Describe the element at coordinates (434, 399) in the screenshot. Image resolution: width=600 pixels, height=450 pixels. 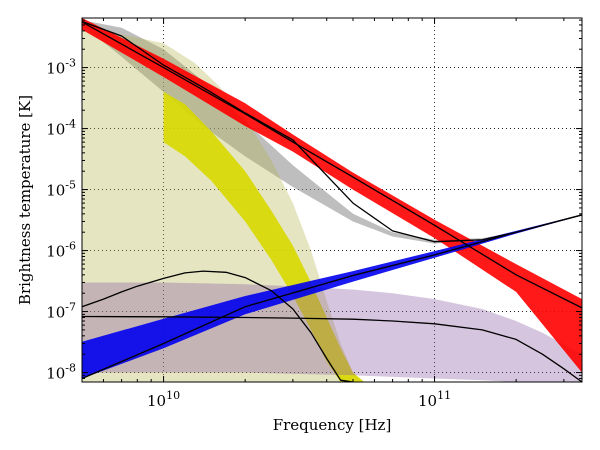
I see `x-tick-label: 1011` at that location.